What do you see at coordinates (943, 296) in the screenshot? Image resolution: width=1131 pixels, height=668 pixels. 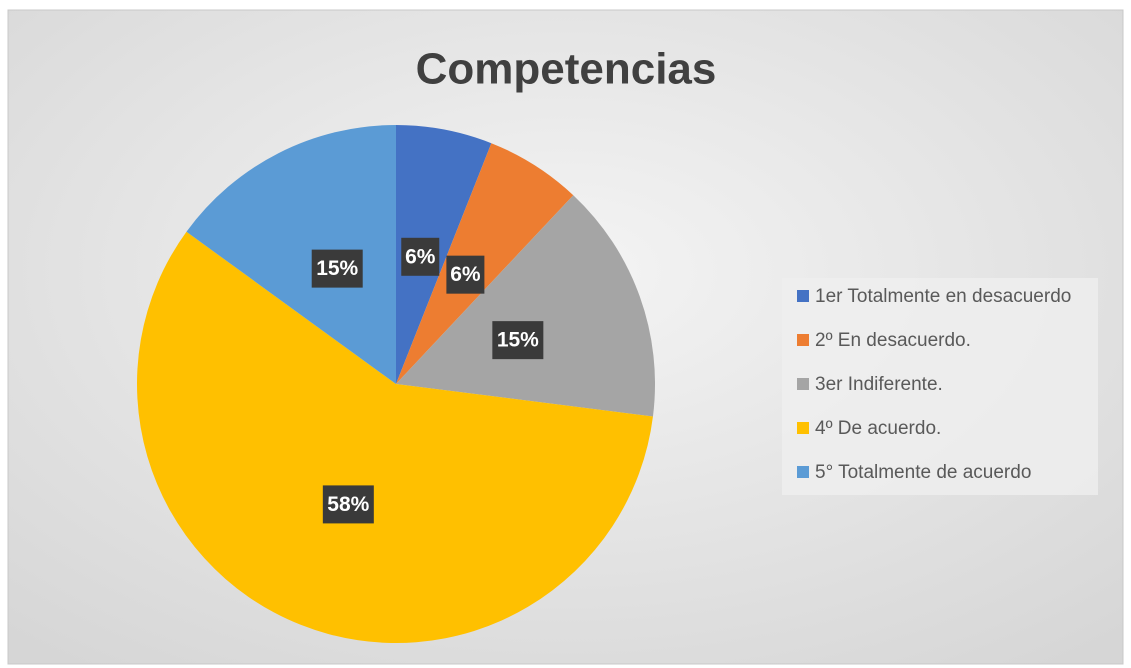 I see `legend-label: 1er Totalmente en desacuerdo` at bounding box center [943, 296].